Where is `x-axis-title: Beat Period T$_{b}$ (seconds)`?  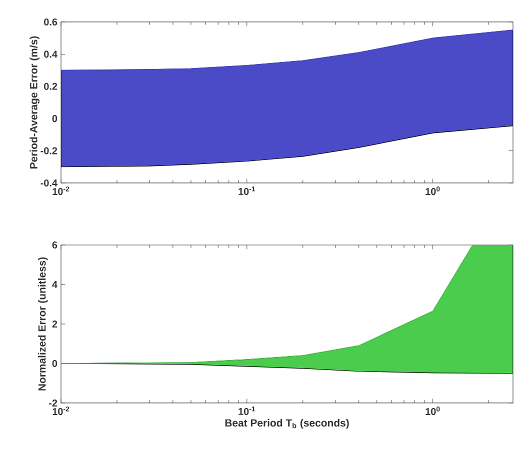
x-axis-title: Beat Period T$_{b}$ (seconds) is located at coordinates (287, 423).